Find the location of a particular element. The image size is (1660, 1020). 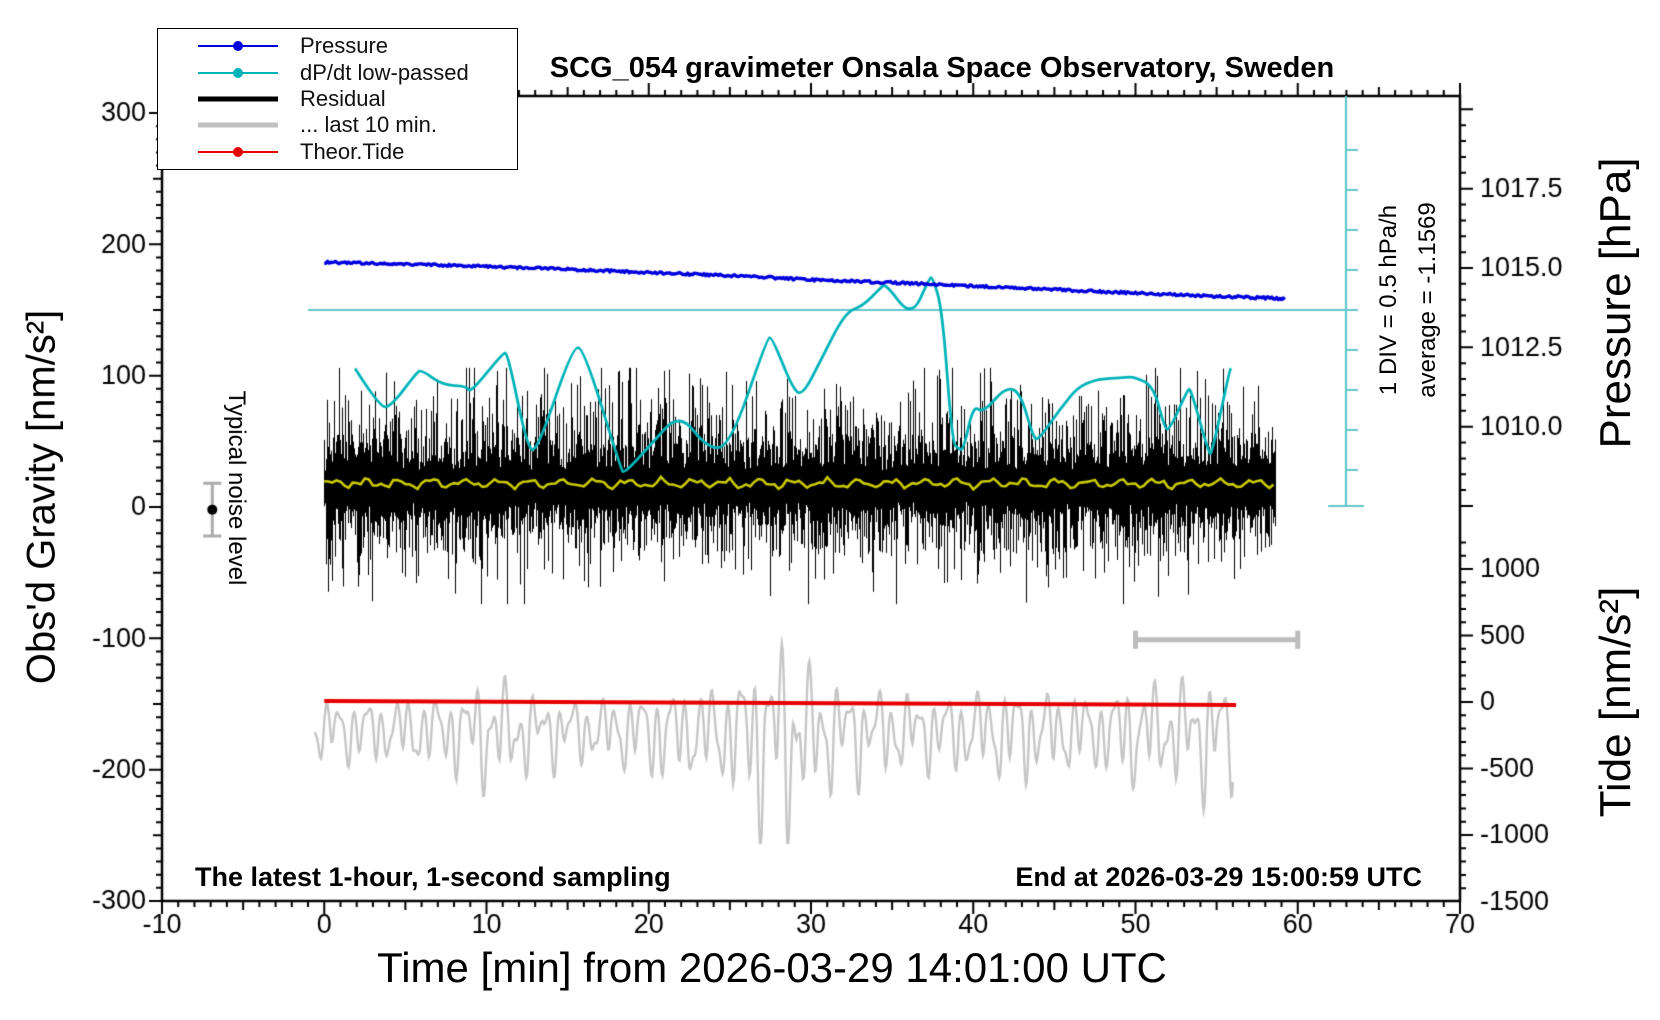

noise-level-label: Typical noise level is located at coordinates (236, 488).